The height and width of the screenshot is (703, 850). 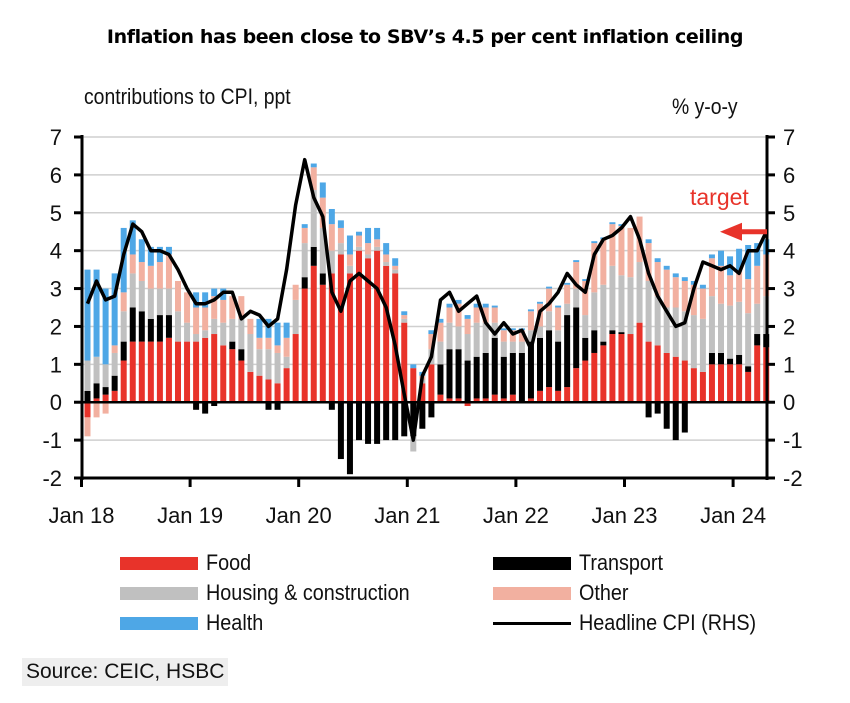 I want to click on right-tick-label: 1, so click(x=789, y=364).